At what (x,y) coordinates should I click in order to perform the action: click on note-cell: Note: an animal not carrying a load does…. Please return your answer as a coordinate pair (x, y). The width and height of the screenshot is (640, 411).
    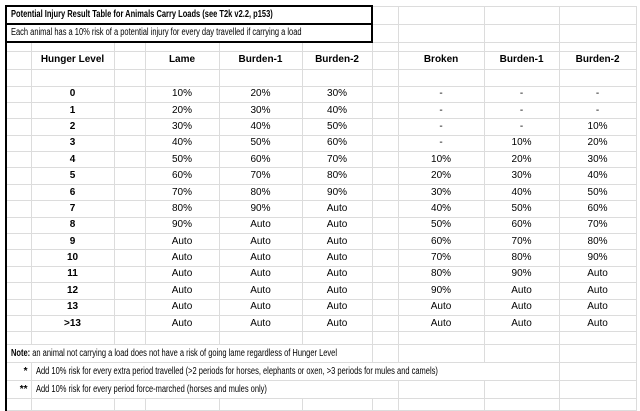
    Looking at the image, I should click on (189, 354).